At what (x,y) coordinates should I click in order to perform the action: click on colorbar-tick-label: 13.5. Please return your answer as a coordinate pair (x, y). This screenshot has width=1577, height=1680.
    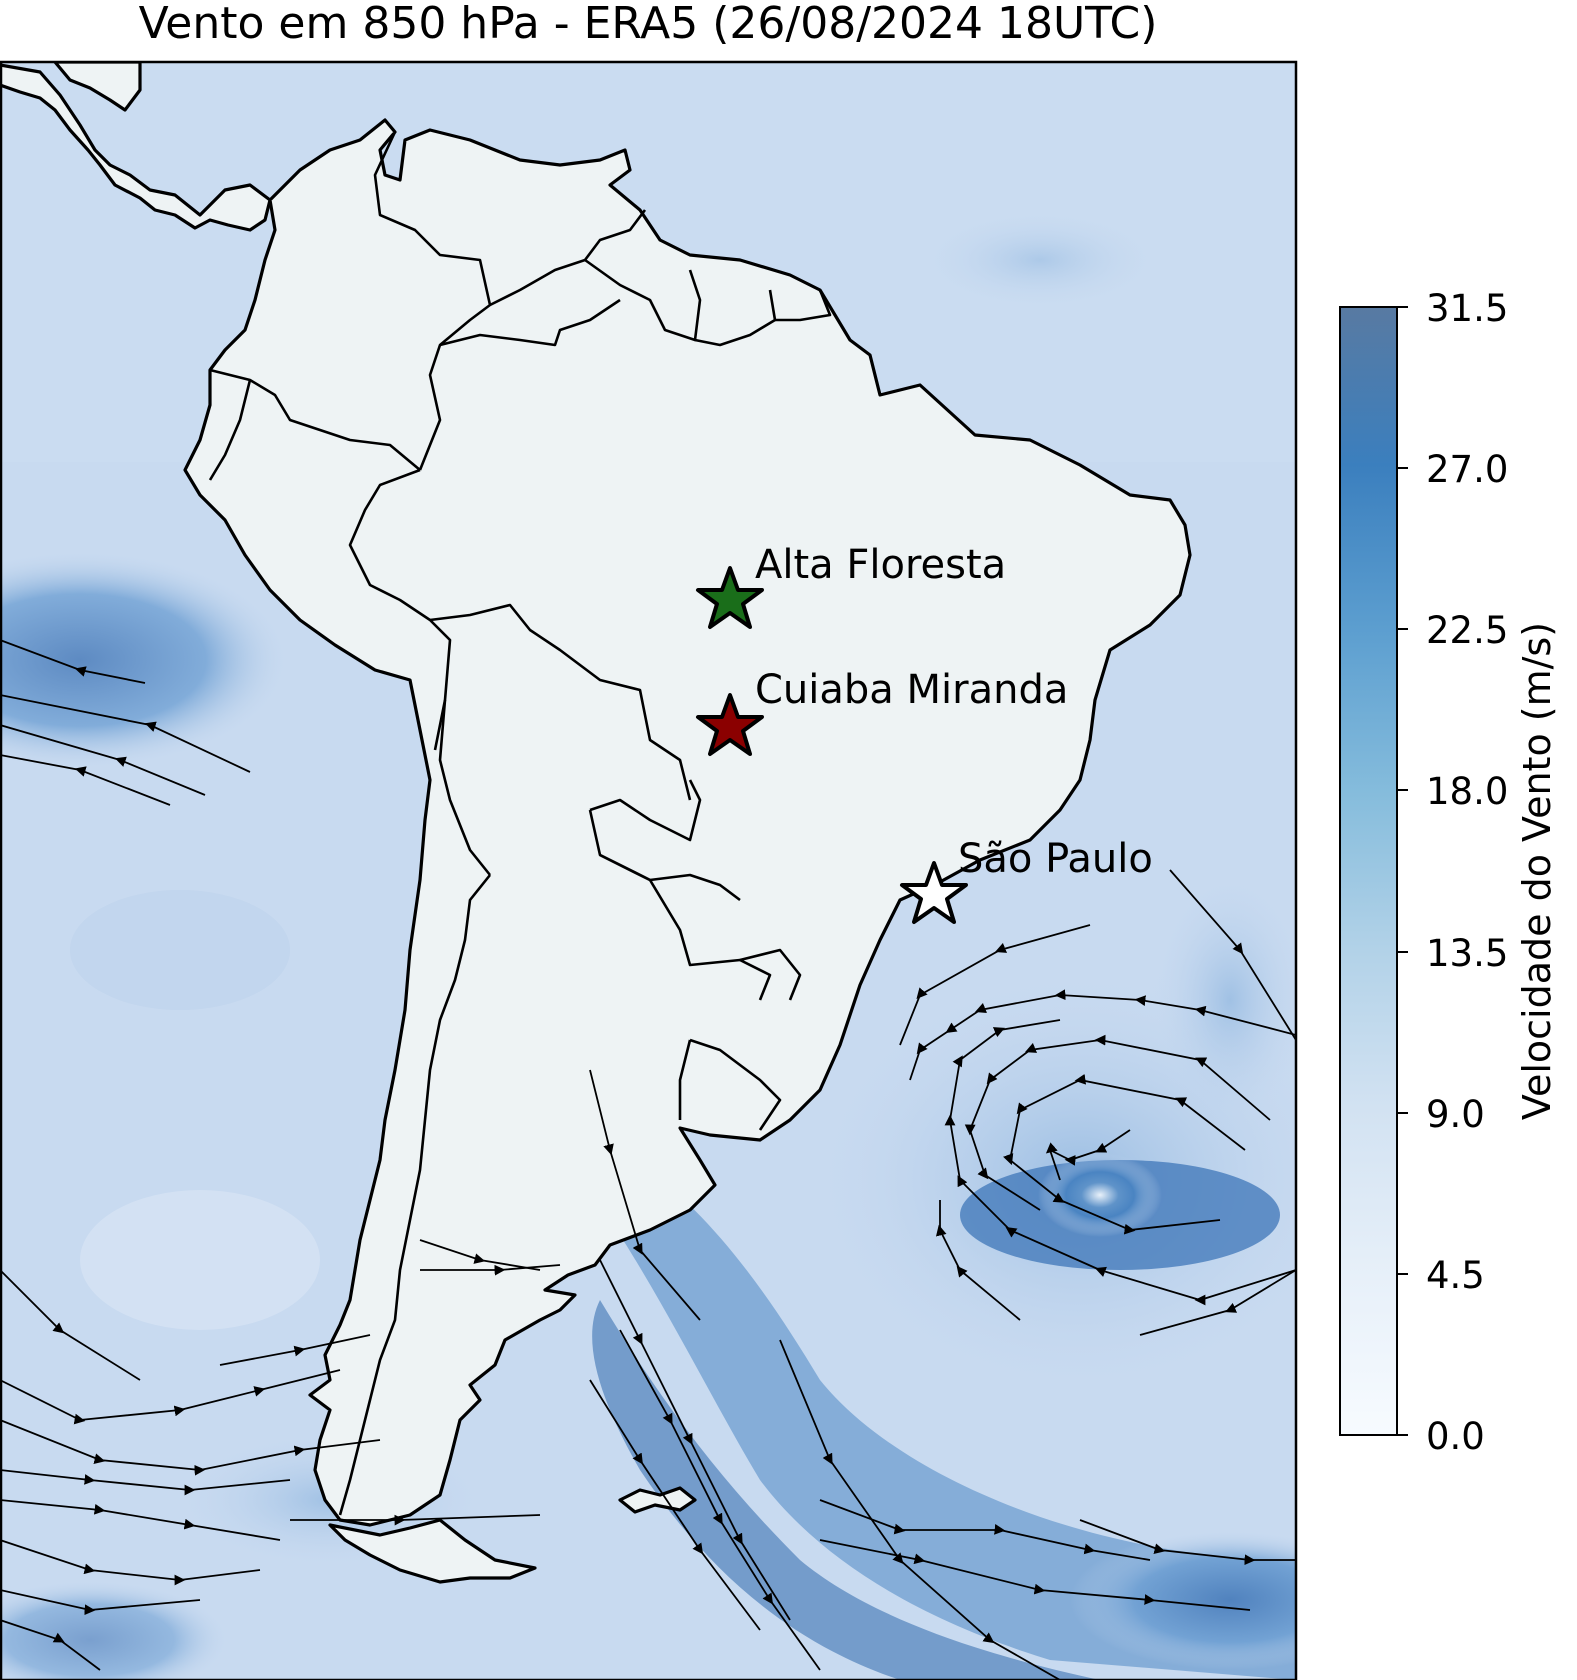
    Looking at the image, I should click on (1467, 953).